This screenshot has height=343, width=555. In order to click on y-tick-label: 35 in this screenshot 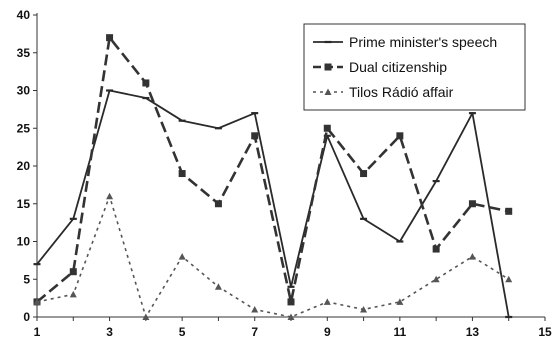, I will do `click(24, 53)`.